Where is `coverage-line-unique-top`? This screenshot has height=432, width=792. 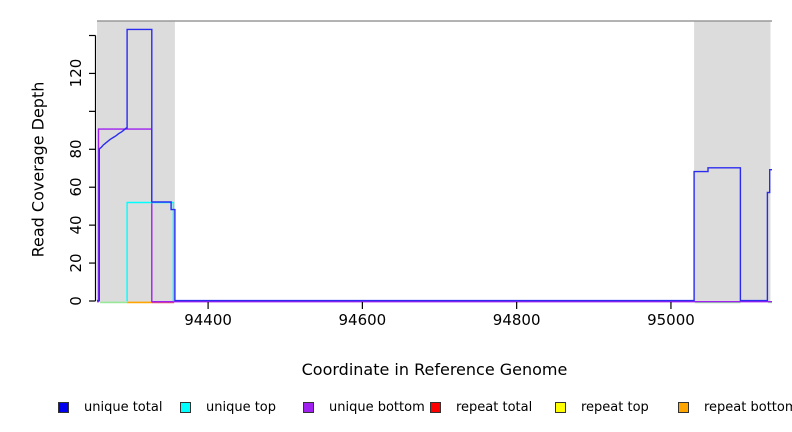 coverage-line-unique-top is located at coordinates (150, 251).